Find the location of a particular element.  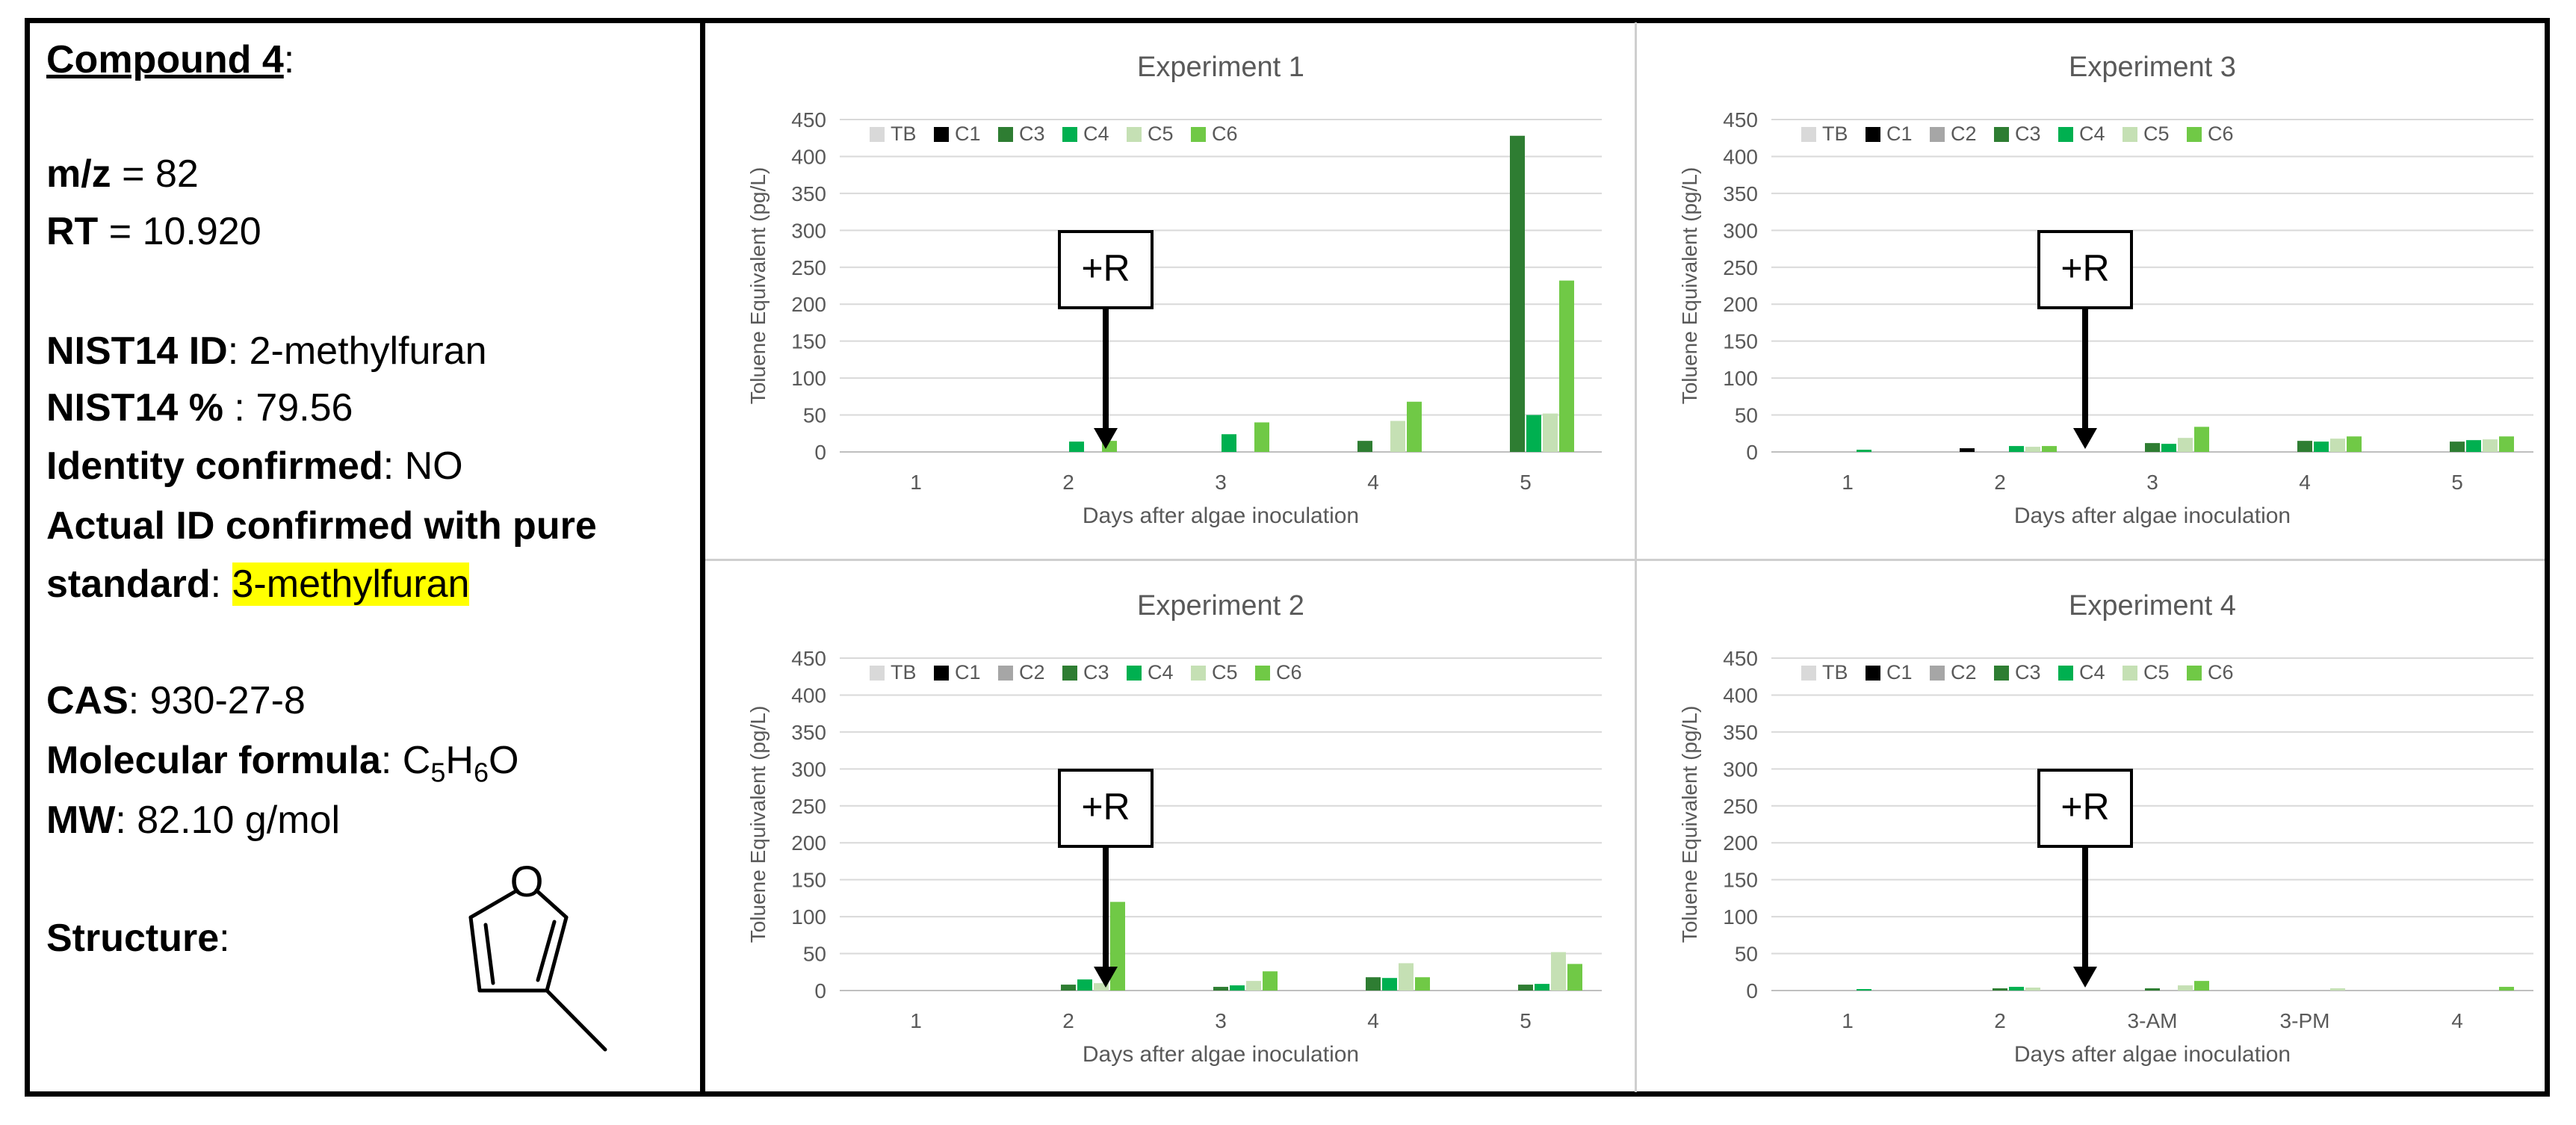

chart-title: Experiment 3 is located at coordinates (2152, 67).